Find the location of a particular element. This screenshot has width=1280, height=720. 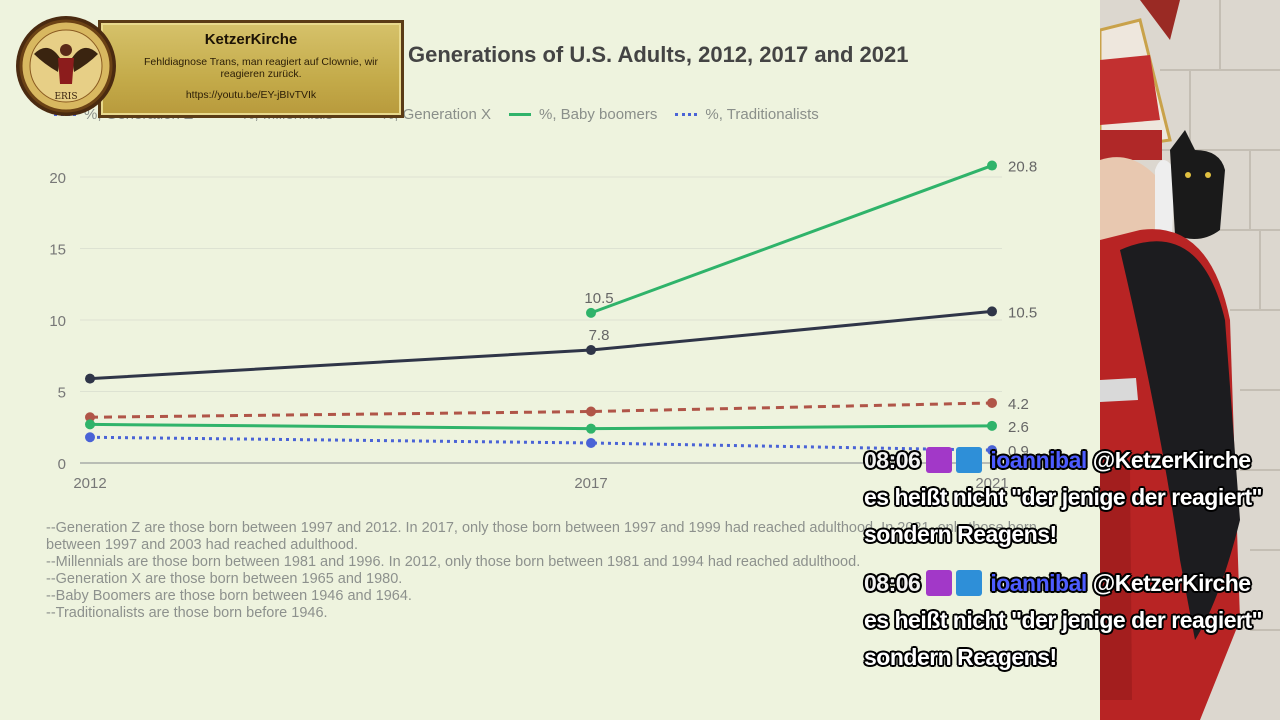

data-label: 4.2 is located at coordinates (1018, 404).